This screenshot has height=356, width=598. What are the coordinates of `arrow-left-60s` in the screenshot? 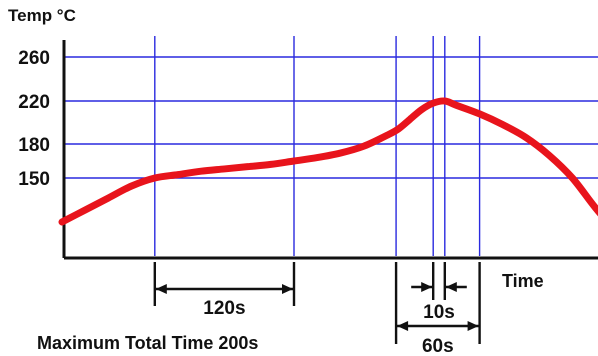 It's located at (403, 326).